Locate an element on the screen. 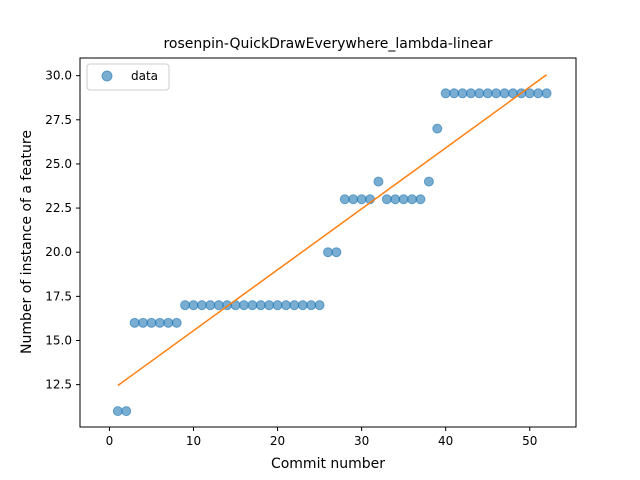 This screenshot has width=640, height=480. y-tick-label: 22.5 is located at coordinates (58, 208).